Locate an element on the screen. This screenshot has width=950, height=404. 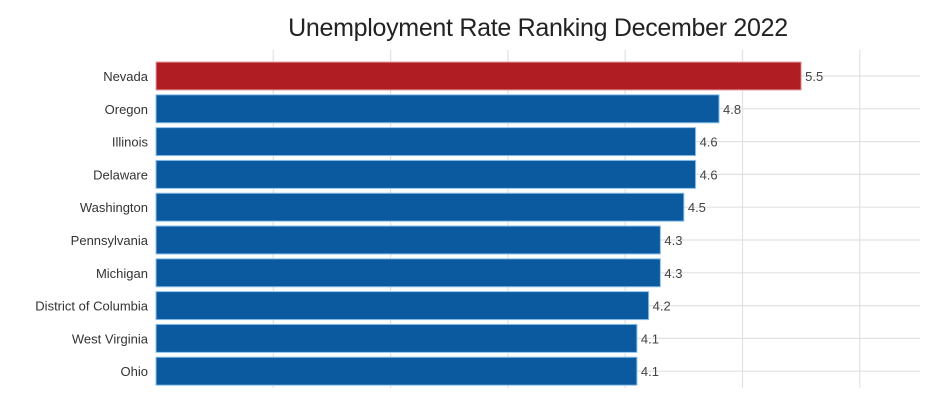
value-label: 4.2 is located at coordinates (662, 306).